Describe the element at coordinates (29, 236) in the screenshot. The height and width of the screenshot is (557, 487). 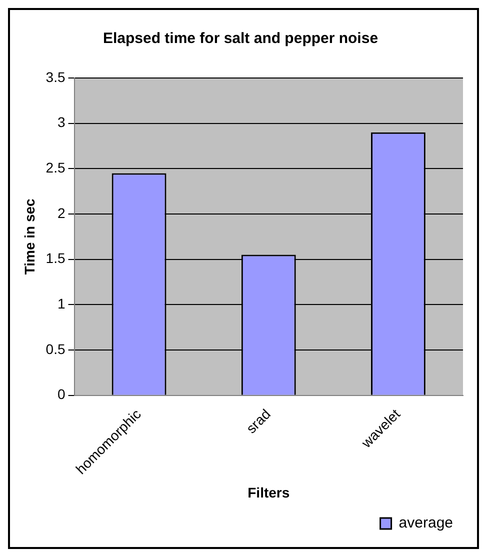
I see `y-axis-title: Time in sec` at that location.